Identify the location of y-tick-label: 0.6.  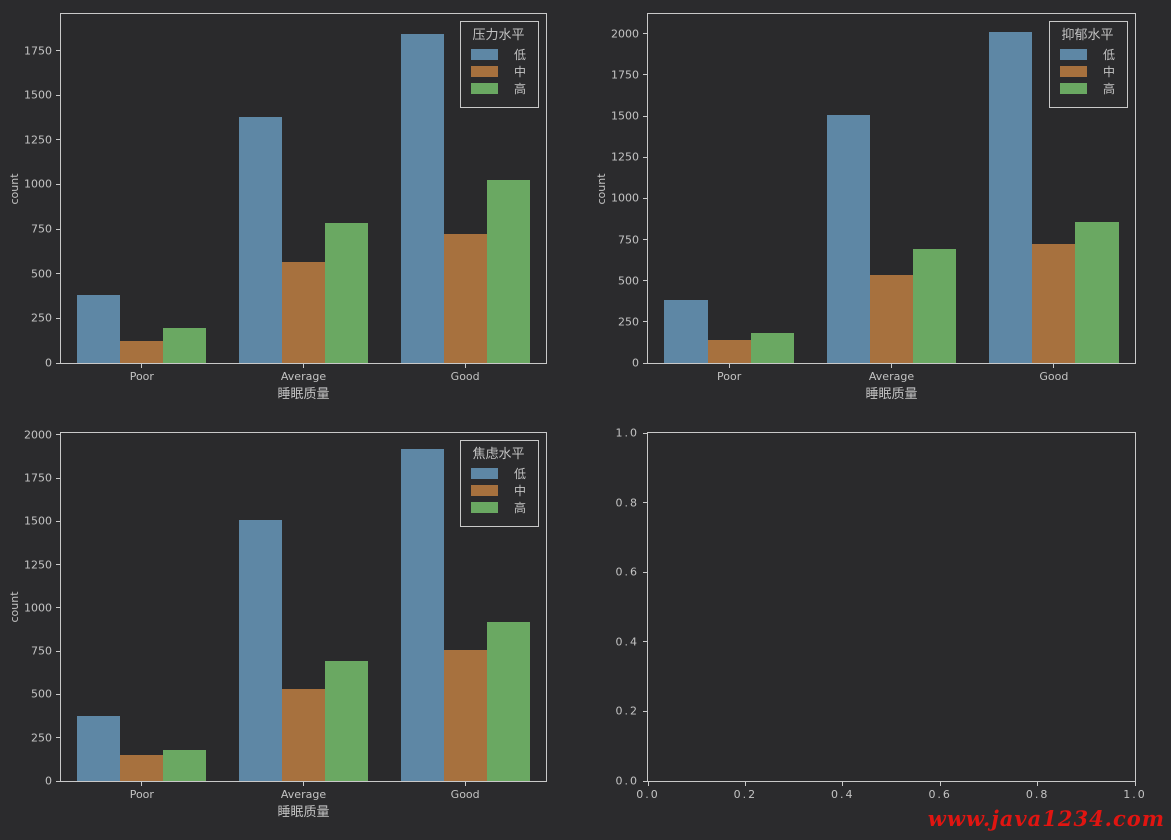
(627, 572).